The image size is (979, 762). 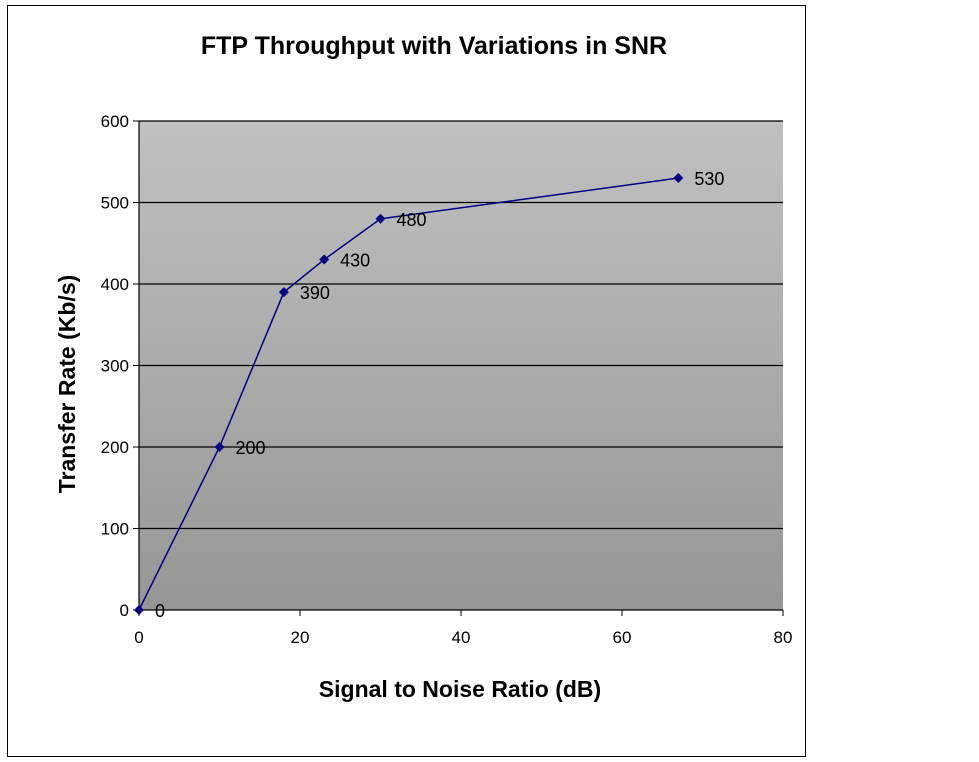 I want to click on y-tick-label: 300, so click(x=115, y=366).